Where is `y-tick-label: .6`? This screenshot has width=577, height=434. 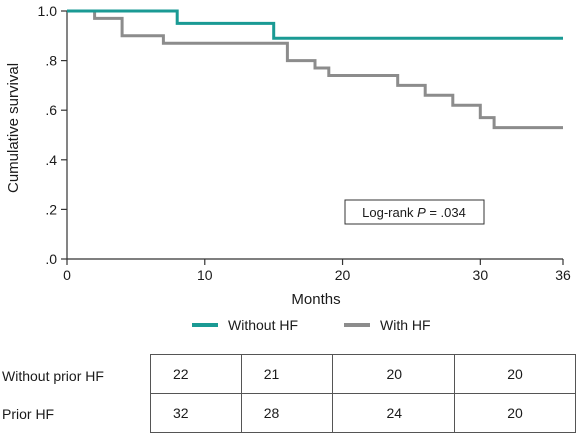
y-tick-label: .6 is located at coordinates (51, 110).